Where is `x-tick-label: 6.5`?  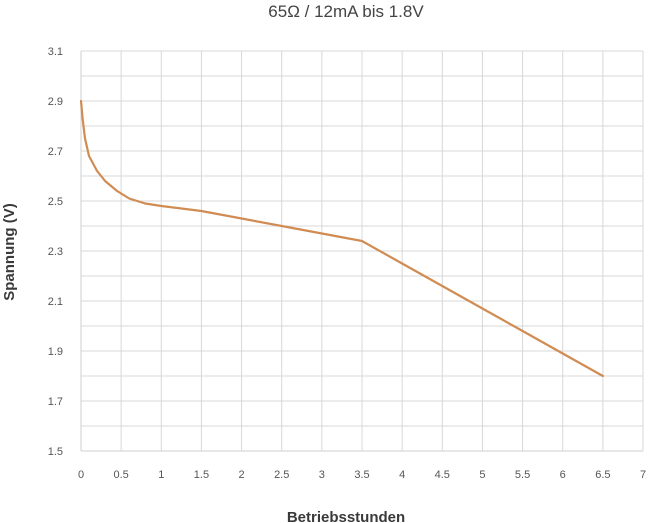 x-tick-label: 6.5 is located at coordinates (602, 475).